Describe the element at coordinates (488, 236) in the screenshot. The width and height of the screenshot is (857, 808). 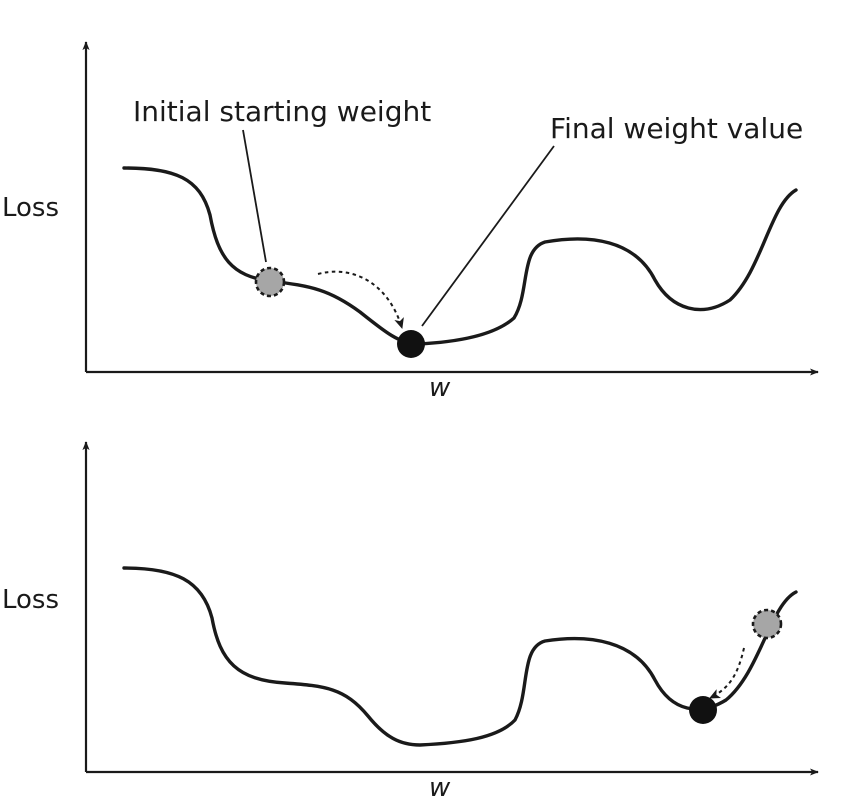
I see `end-leader-line` at that location.